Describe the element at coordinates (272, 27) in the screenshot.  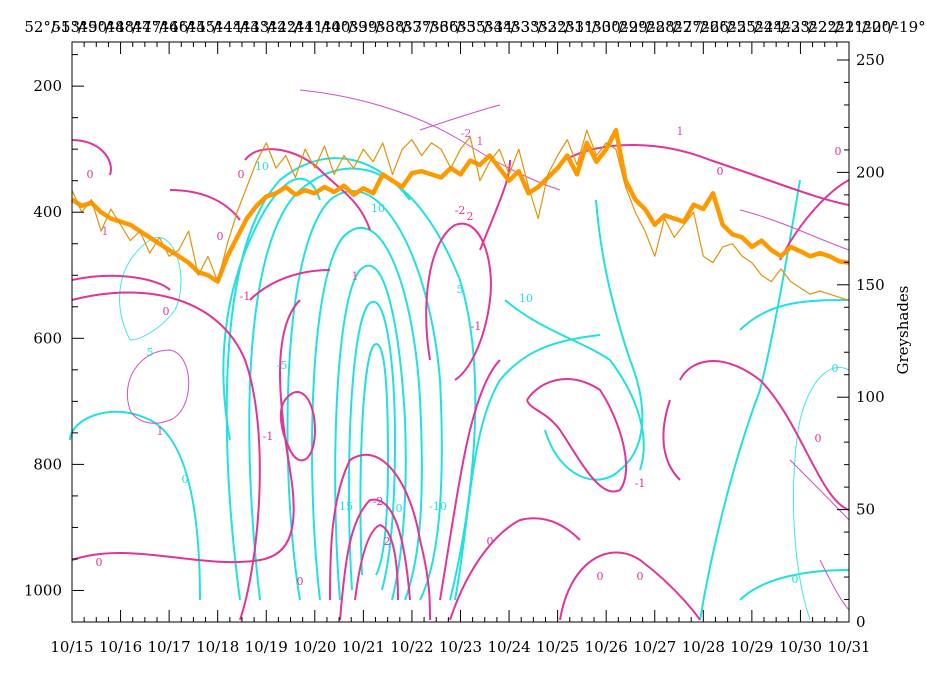
I see `top-position-label: 43°/-42°` at that location.